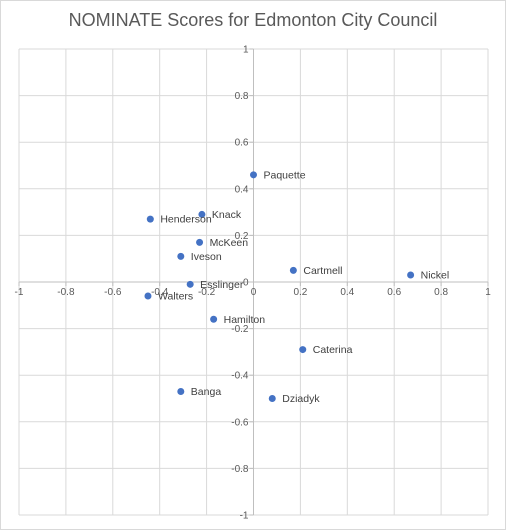 The width and height of the screenshot is (506, 530). Describe the element at coordinates (435, 276) in the screenshot. I see `data-point-label: Nickel` at that location.